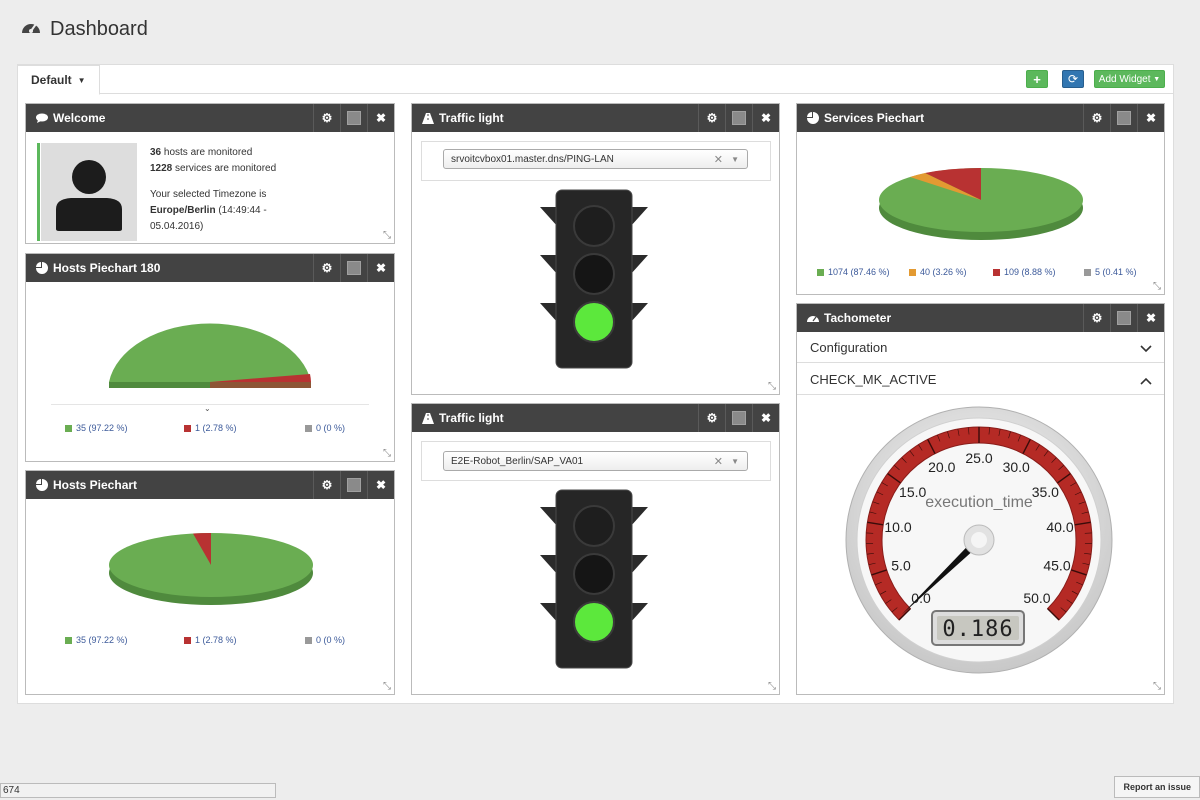 This screenshot has height=800, width=1200. I want to click on gauge-tick-label: 20.0, so click(941, 467).